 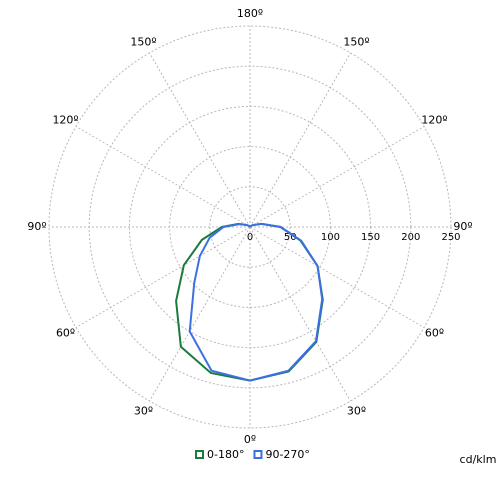 I want to click on radial-tick-label: 200, so click(x=410, y=237).